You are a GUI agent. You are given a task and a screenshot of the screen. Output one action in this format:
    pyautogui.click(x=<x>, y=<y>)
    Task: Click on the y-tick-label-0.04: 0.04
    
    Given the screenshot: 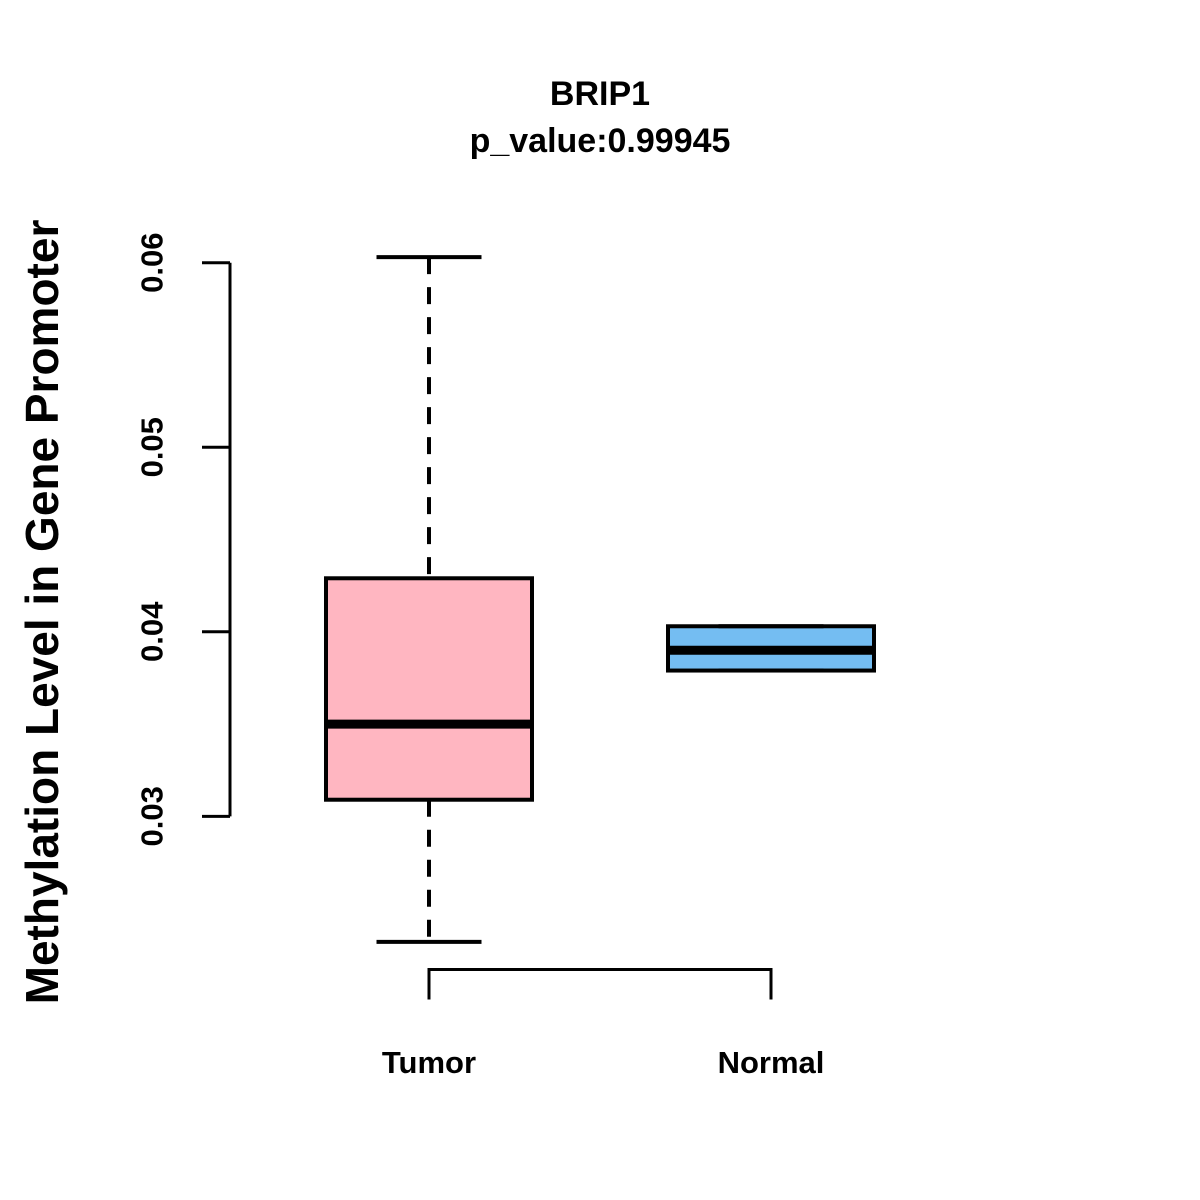 What is the action you would take?
    pyautogui.click(x=152, y=631)
    